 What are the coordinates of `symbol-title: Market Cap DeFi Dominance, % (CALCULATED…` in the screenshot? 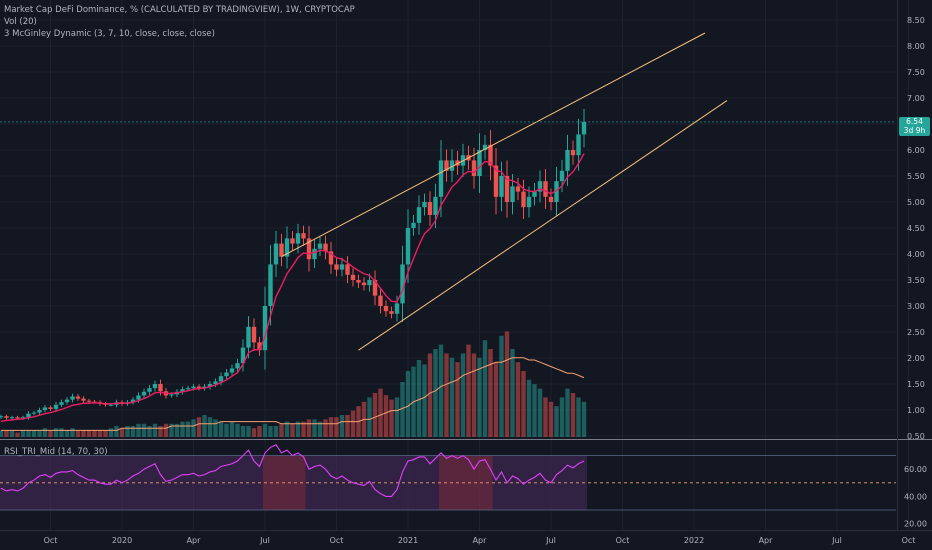 It's located at (179, 10).